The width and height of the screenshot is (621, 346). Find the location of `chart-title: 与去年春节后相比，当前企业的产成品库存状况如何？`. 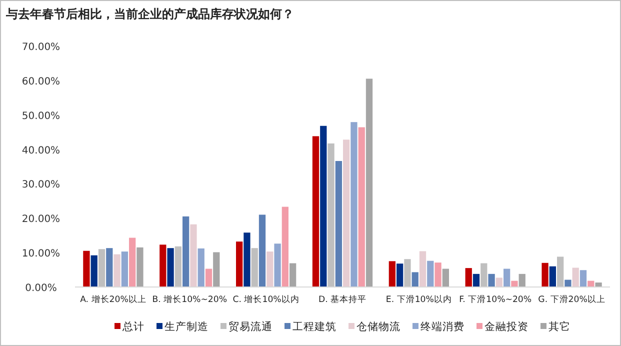

chart-title: 与去年春节后相比，当前企业的产成品库存状况如何？ is located at coordinates (149, 14).